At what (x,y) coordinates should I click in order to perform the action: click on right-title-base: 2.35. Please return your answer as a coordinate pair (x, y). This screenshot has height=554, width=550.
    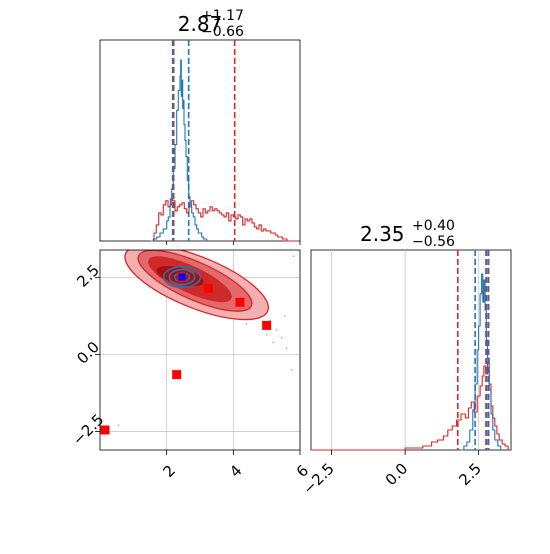
    Looking at the image, I should click on (382, 234).